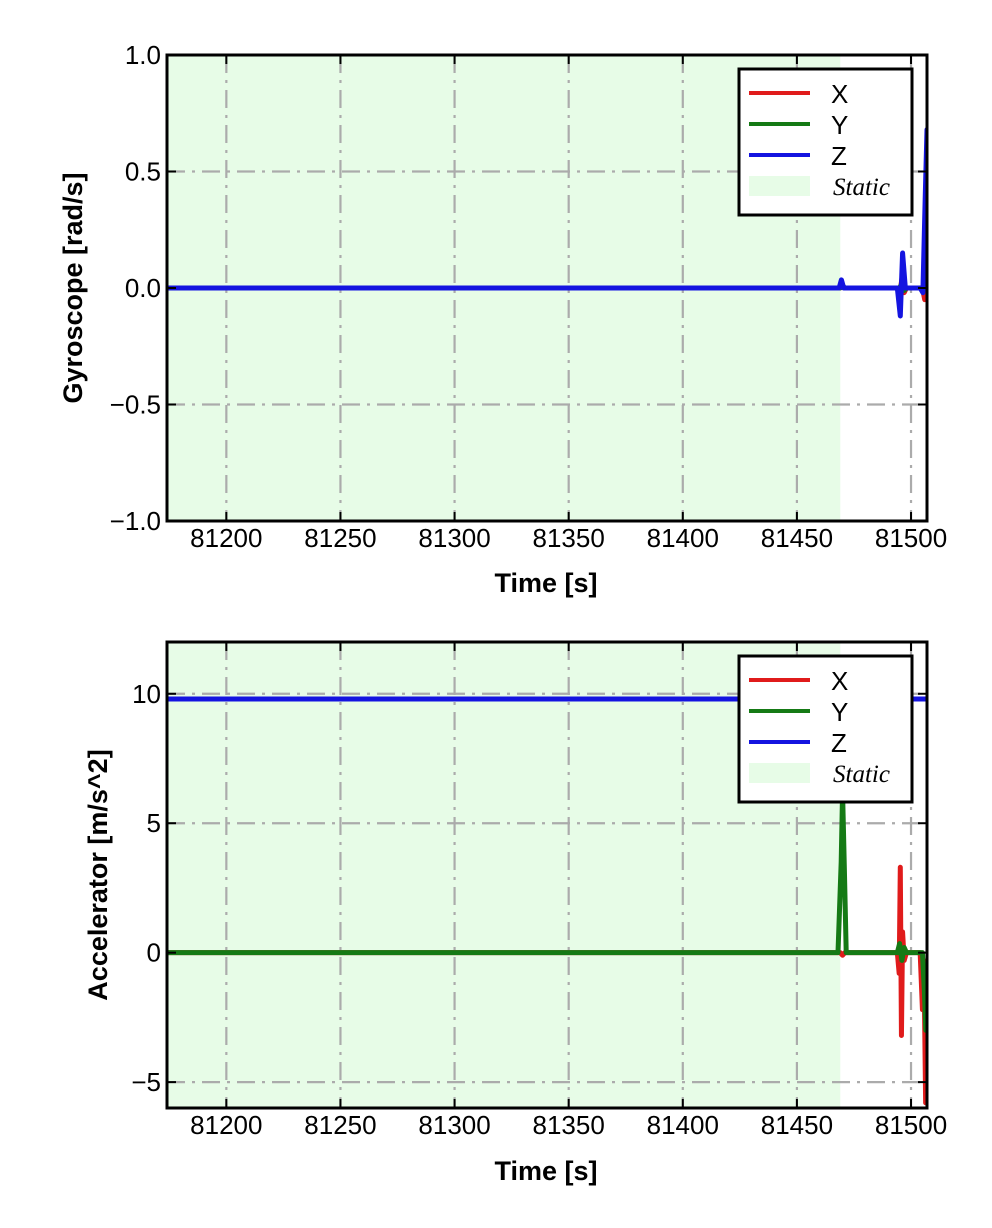 This screenshot has height=1228, width=992. I want to click on series-group, so click(547, 223).